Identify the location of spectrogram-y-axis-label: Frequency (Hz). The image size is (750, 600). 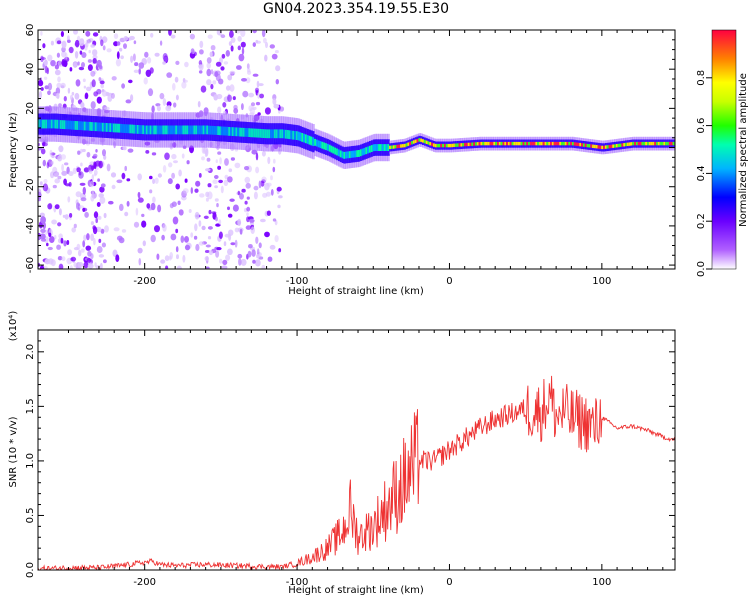
(13, 150).